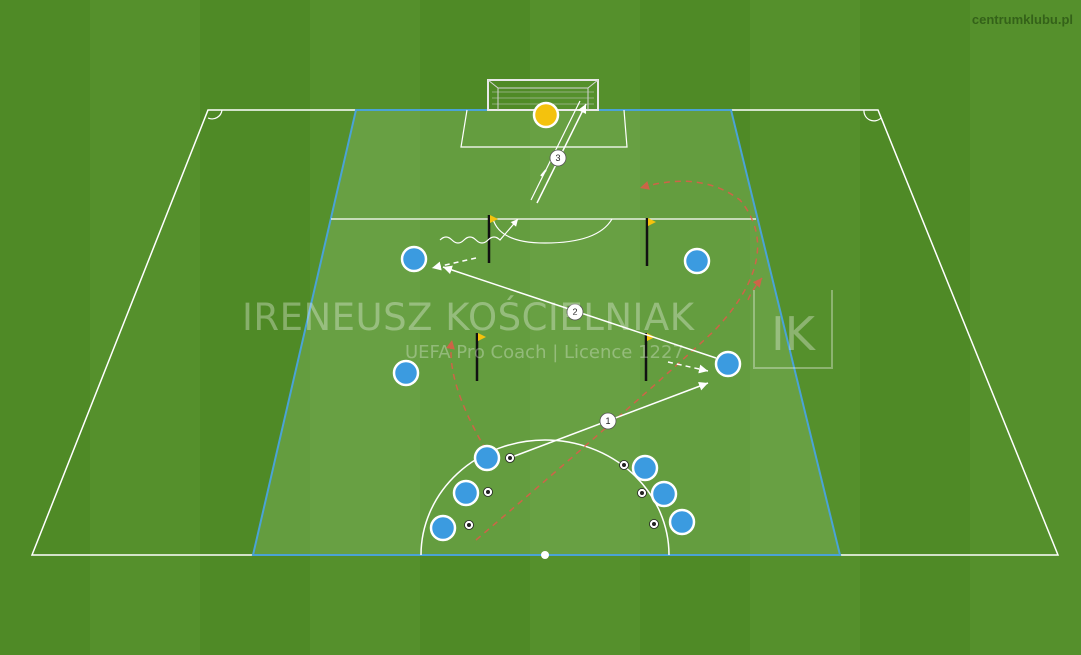 Image resolution: width=1081 pixels, height=655 pixels. Describe the element at coordinates (688, 367) in the screenshot. I see `lay-off-dashed-right` at that location.